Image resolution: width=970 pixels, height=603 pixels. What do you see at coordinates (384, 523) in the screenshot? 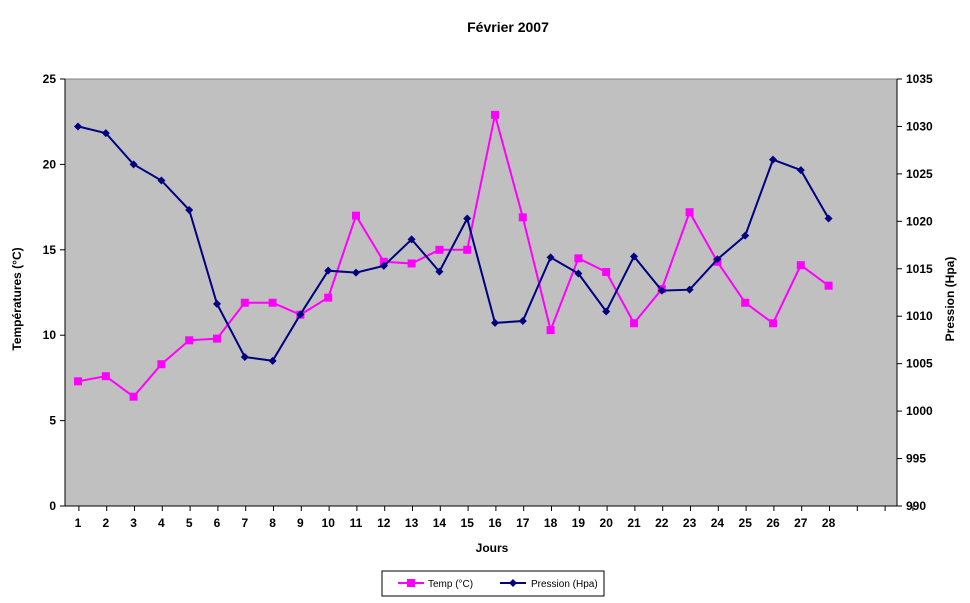
I see `x-tick-label: 12` at bounding box center [384, 523].